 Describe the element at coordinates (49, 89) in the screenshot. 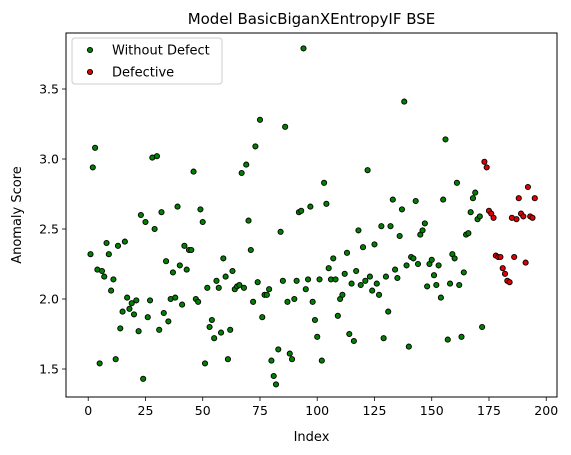

I see `y-tick-label: 3.5` at that location.